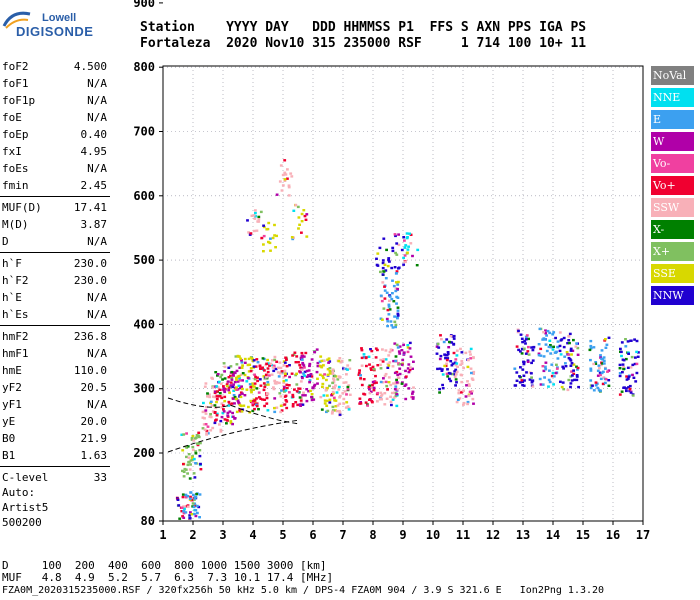  Describe the element at coordinates (54, 134) in the screenshot. I see `param-row: foEp 0.40` at that location.